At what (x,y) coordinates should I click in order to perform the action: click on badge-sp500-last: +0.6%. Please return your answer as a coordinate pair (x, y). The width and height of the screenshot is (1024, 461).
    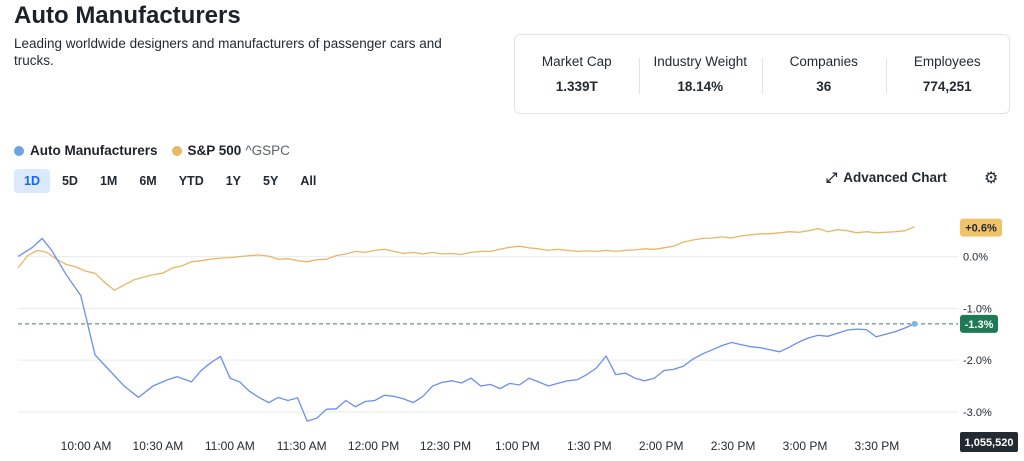
    Looking at the image, I should click on (981, 227).